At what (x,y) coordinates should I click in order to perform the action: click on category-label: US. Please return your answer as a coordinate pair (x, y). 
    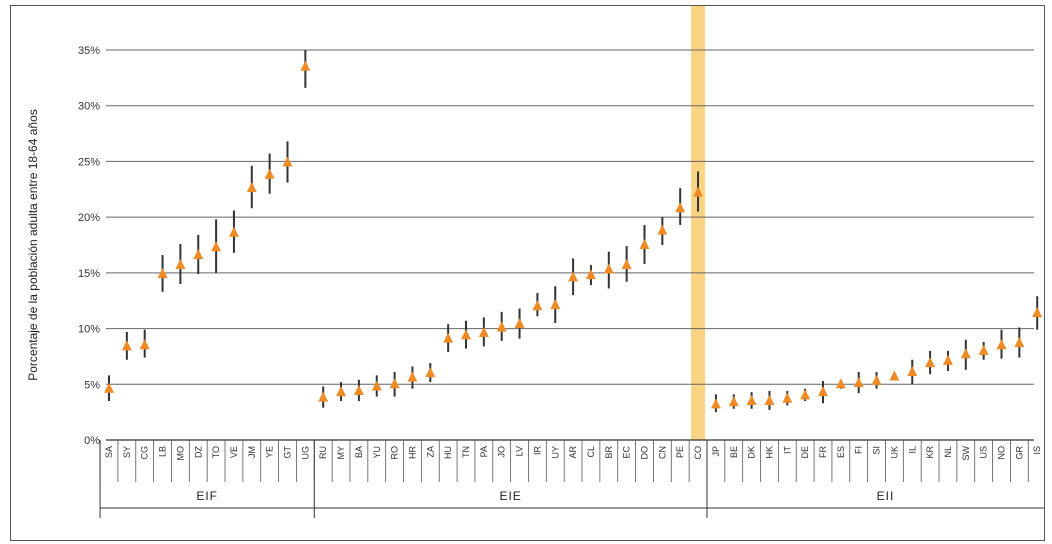
    Looking at the image, I should click on (984, 452).